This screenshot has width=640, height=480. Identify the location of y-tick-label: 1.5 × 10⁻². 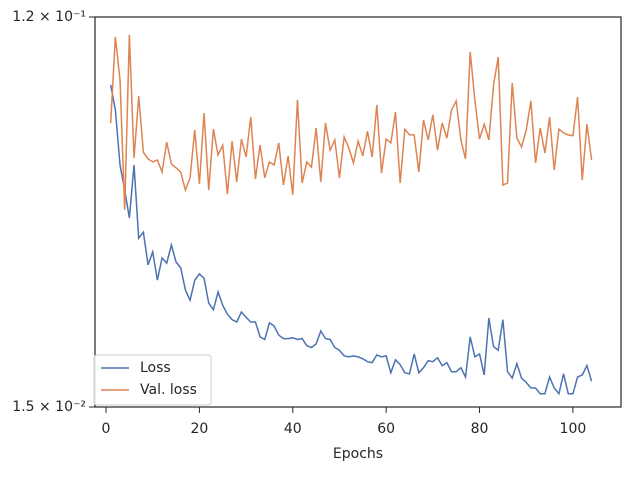
(49, 407).